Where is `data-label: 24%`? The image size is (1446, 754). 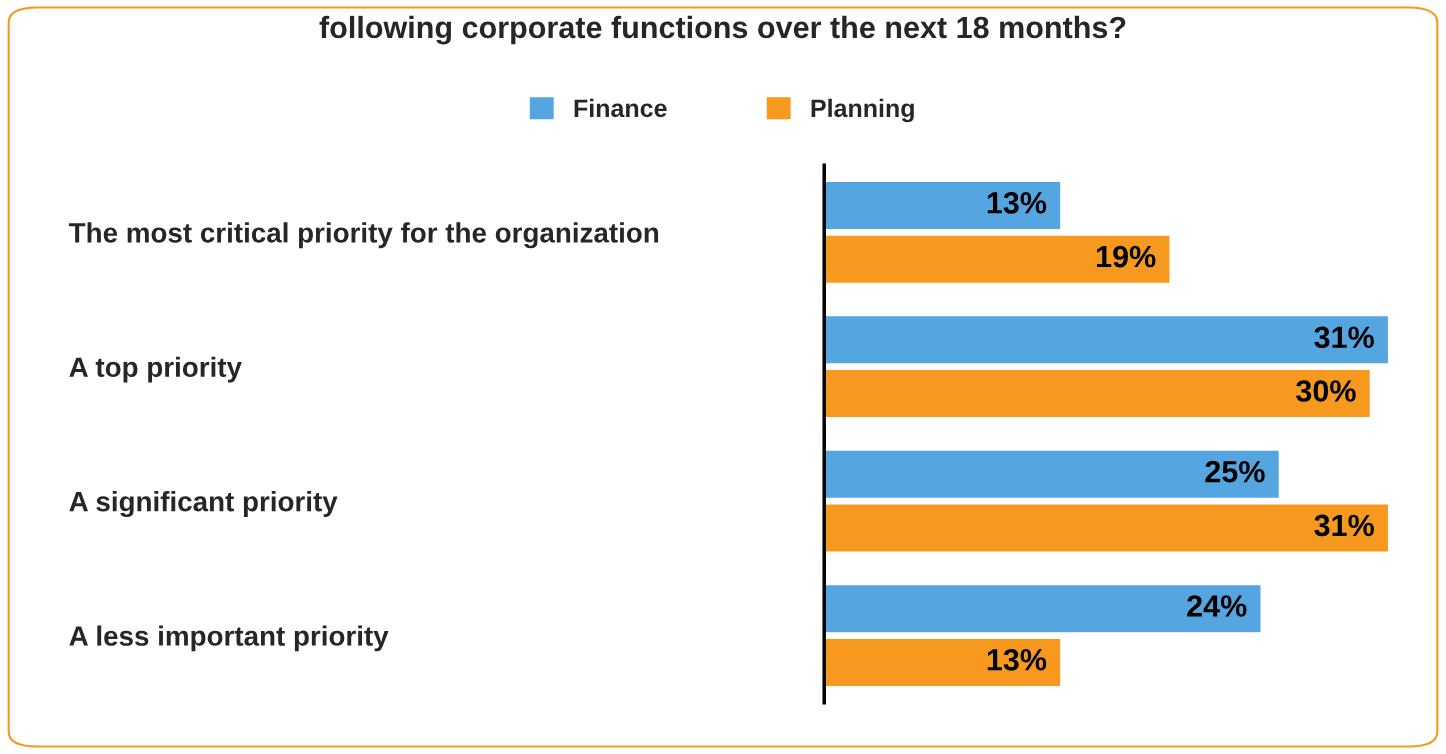 data-label: 24% is located at coordinates (1217, 606).